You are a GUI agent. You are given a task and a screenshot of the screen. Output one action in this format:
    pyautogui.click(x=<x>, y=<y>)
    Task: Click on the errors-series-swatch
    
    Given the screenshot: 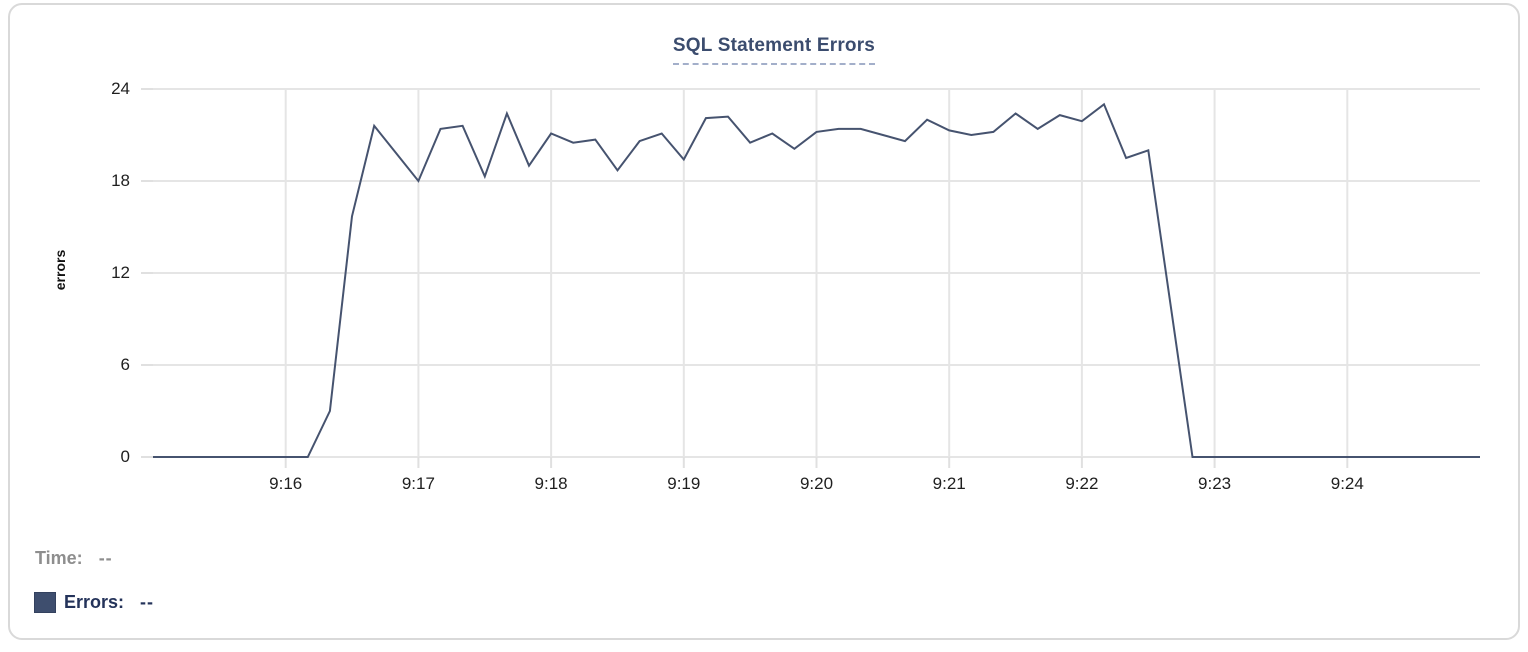 What is the action you would take?
    pyautogui.click(x=45, y=602)
    